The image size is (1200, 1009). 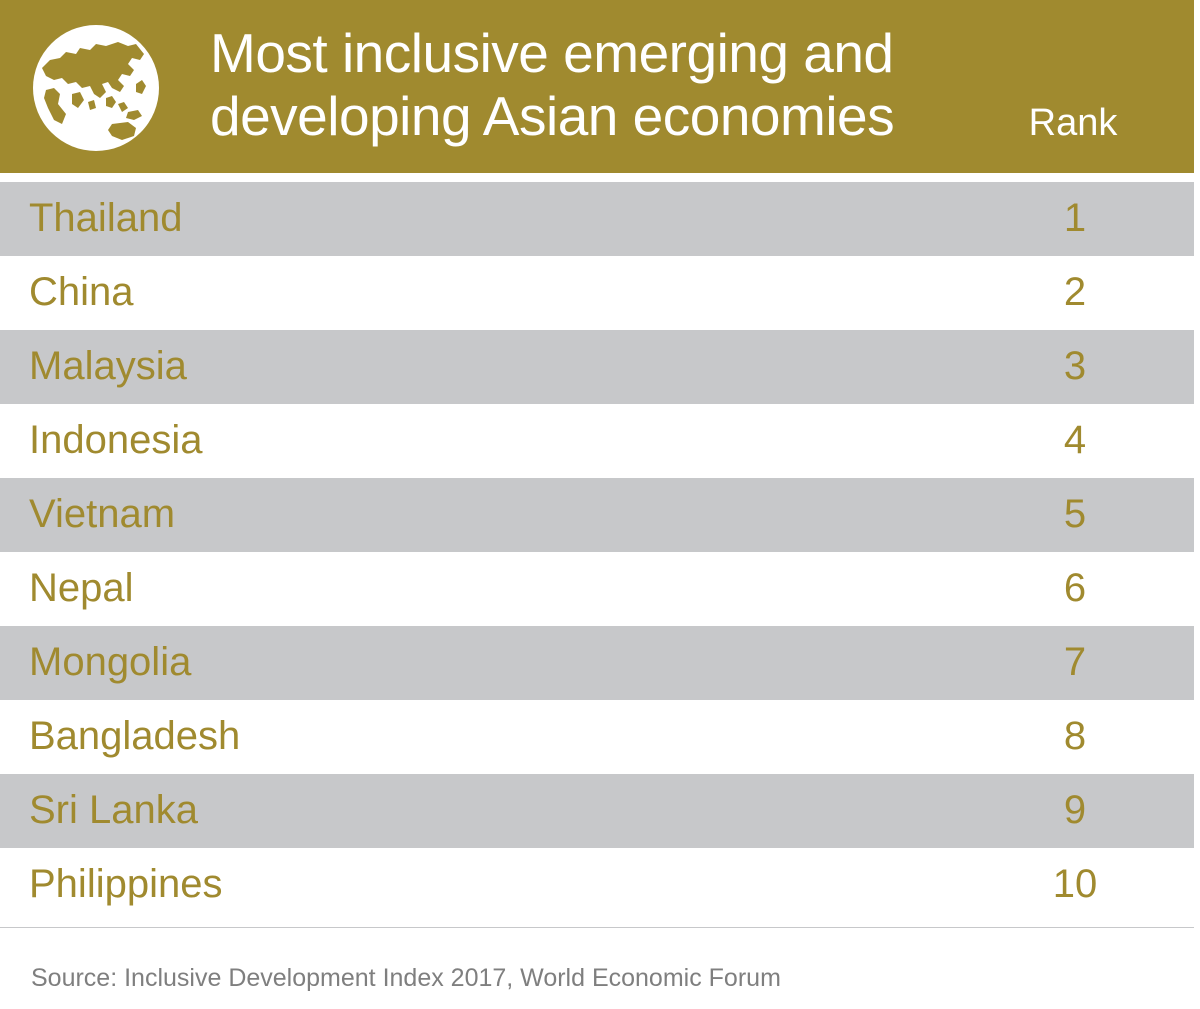 What do you see at coordinates (106, 218) in the screenshot?
I see `country-name: Thailand` at bounding box center [106, 218].